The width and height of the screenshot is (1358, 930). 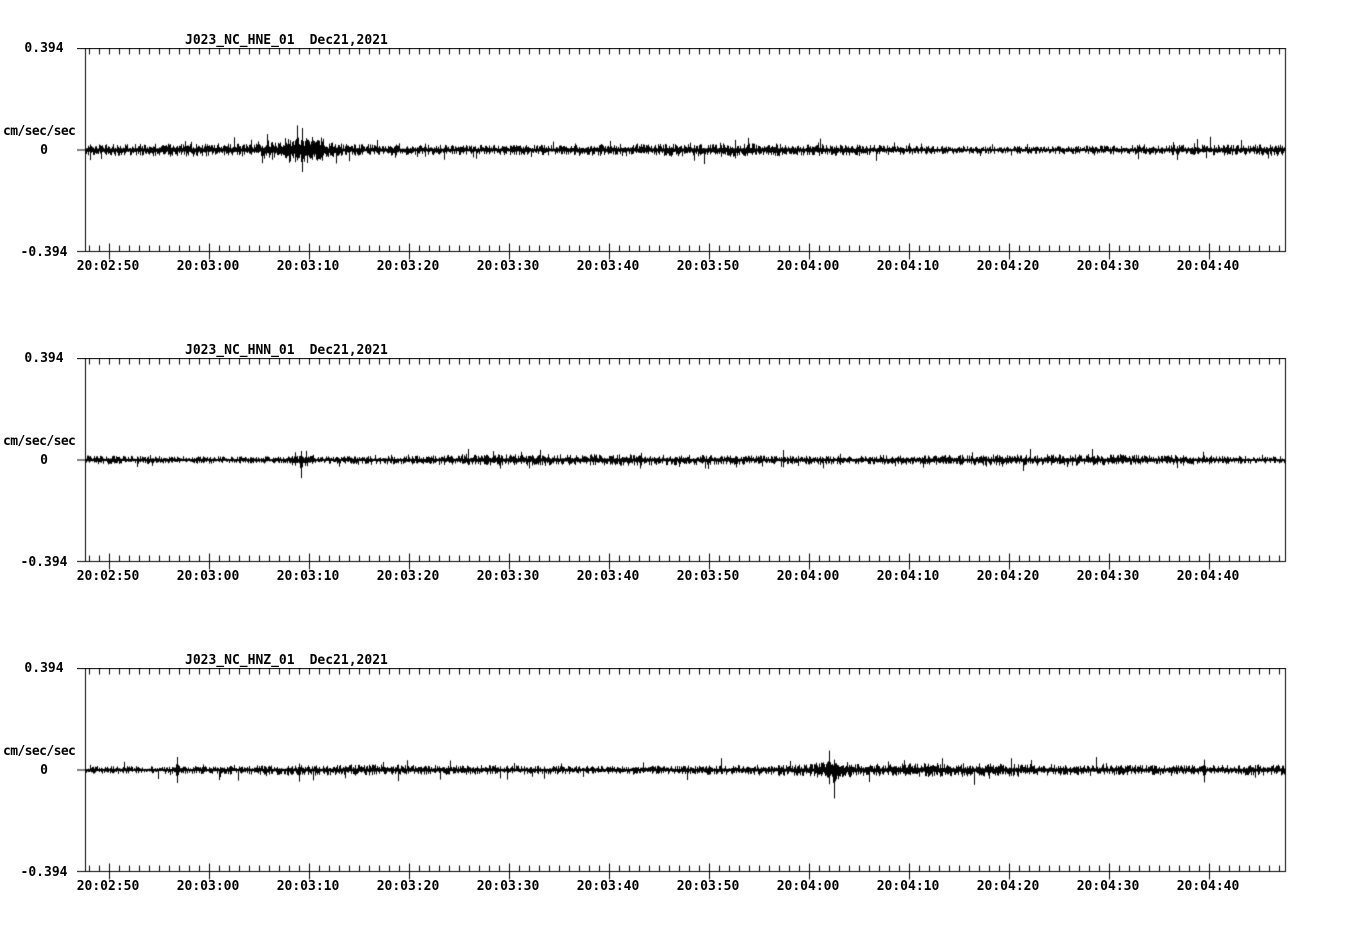 I want to click on panel-title: J023_NC_HNZ_01 Dec21,2021, so click(x=286, y=660).